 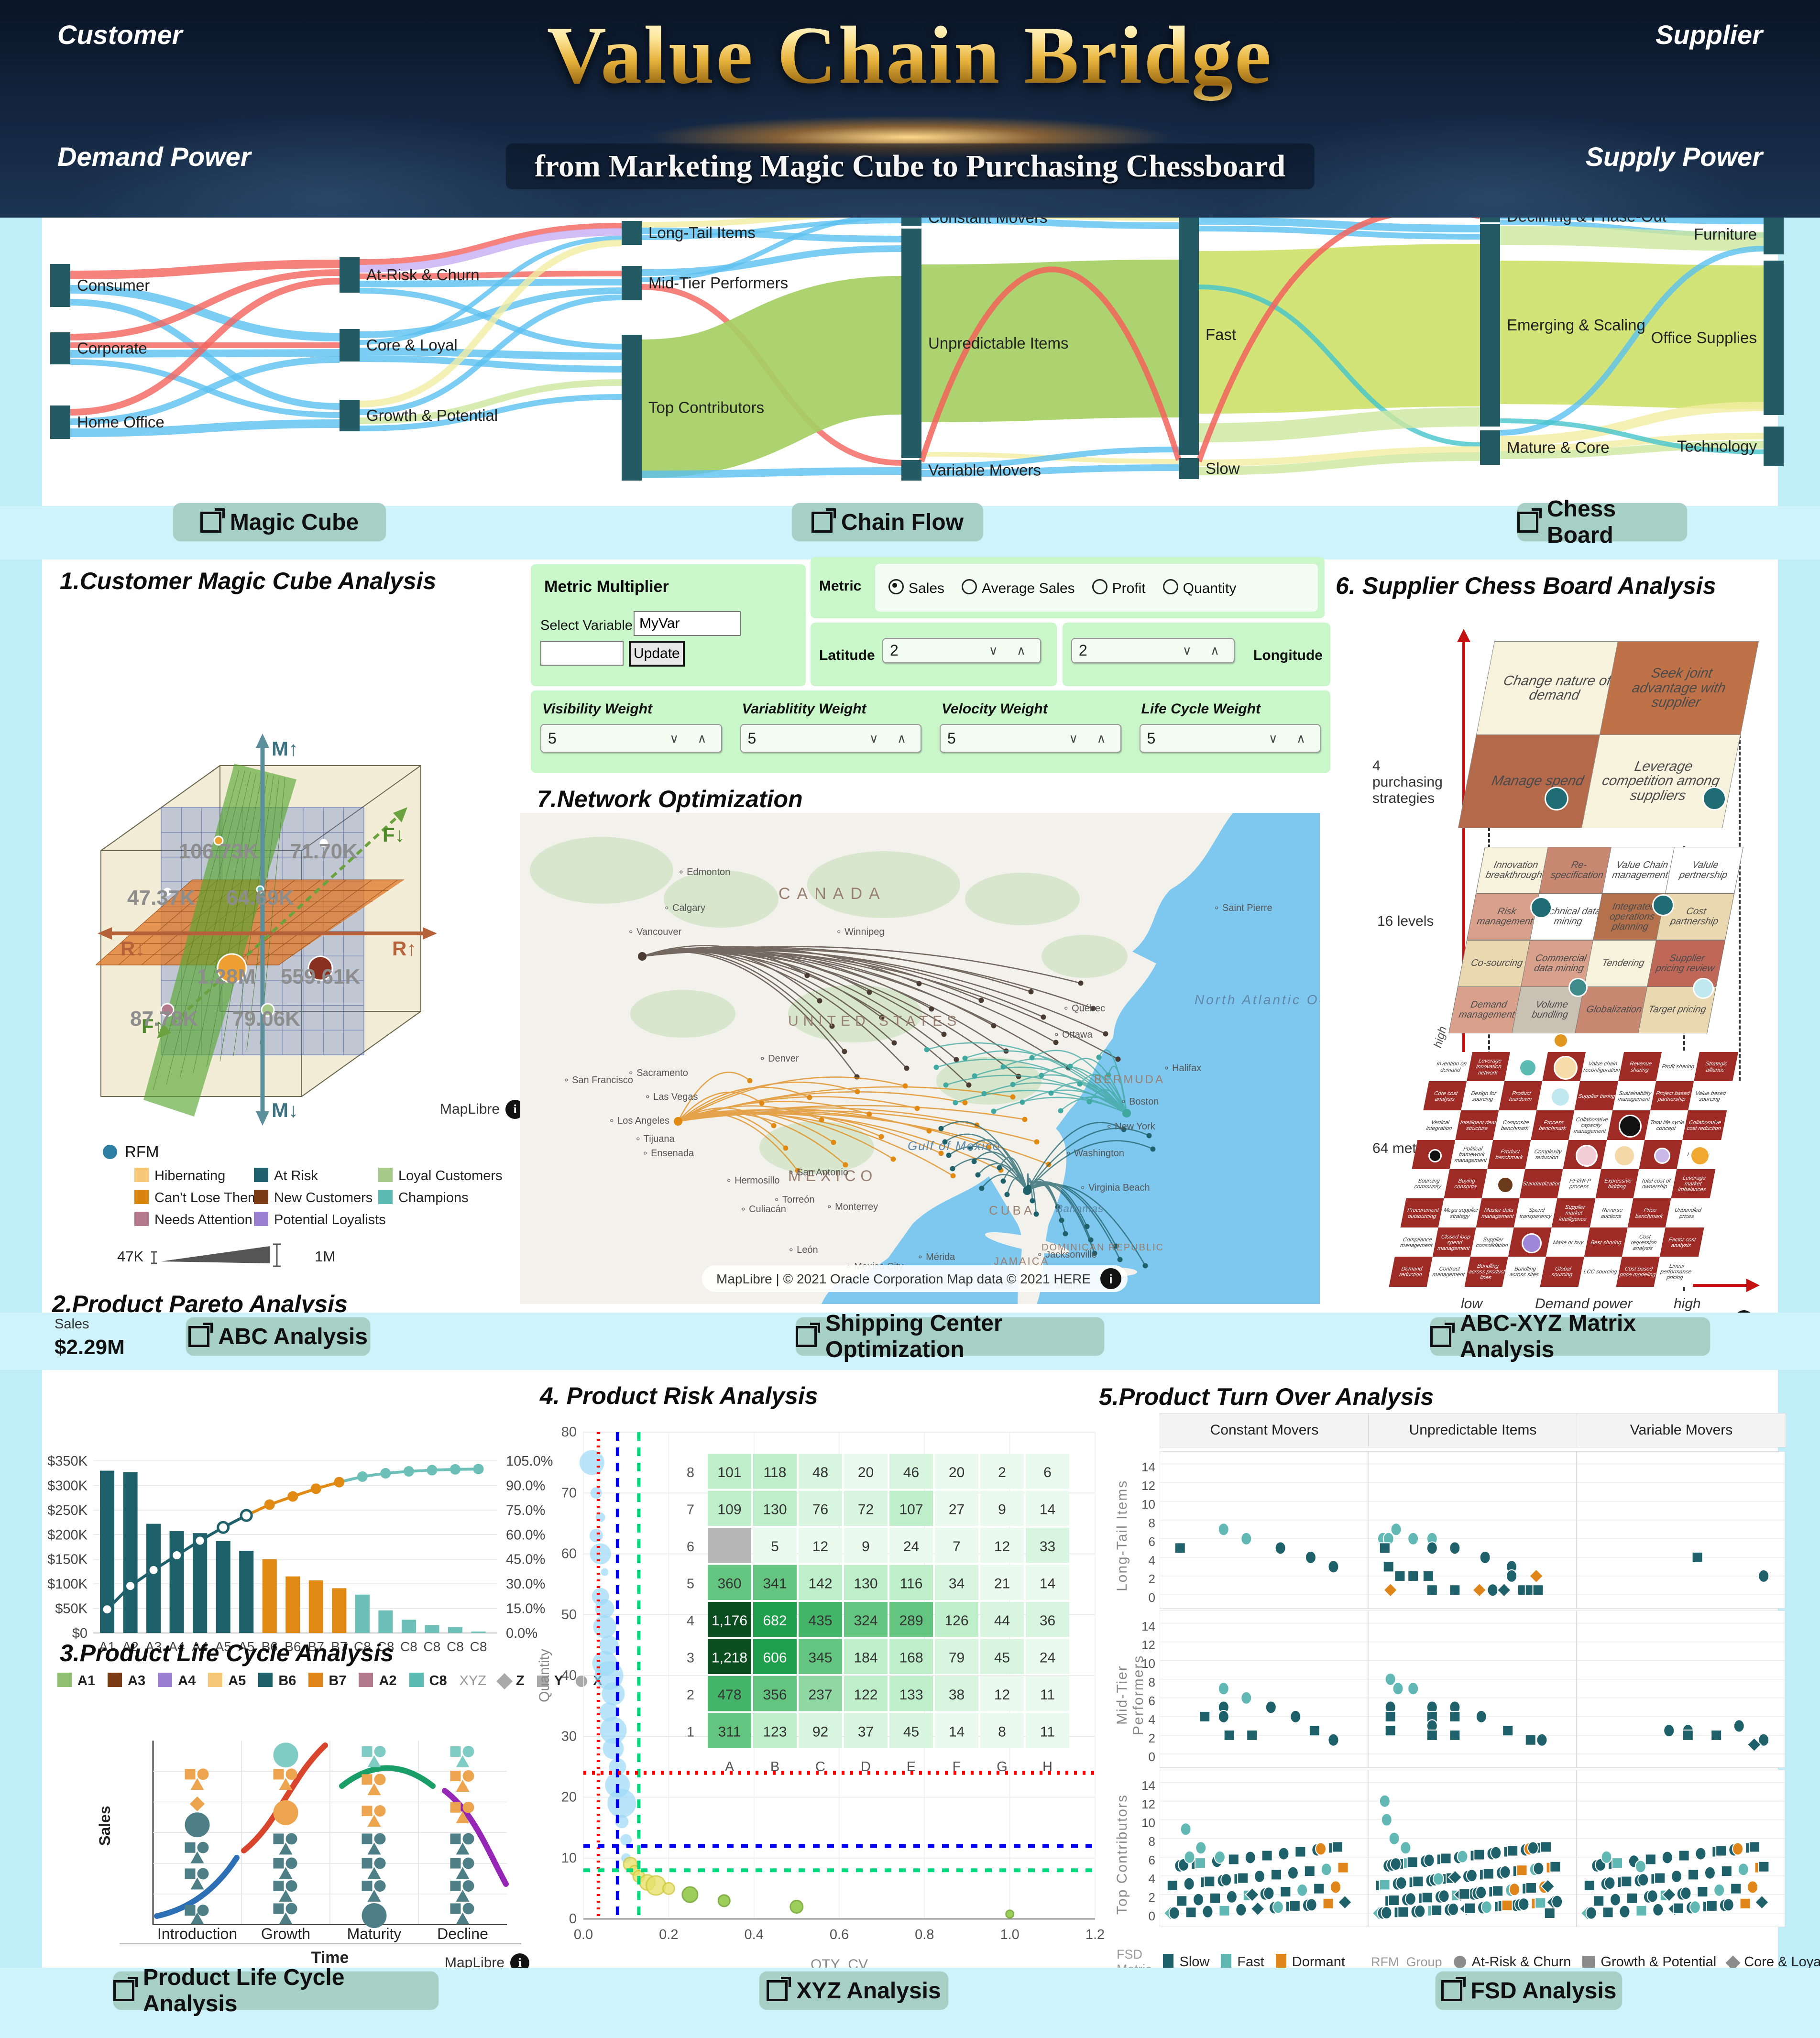 What do you see at coordinates (1535, 1213) in the screenshot?
I see `method-cell: Spend transparency` at bounding box center [1535, 1213].